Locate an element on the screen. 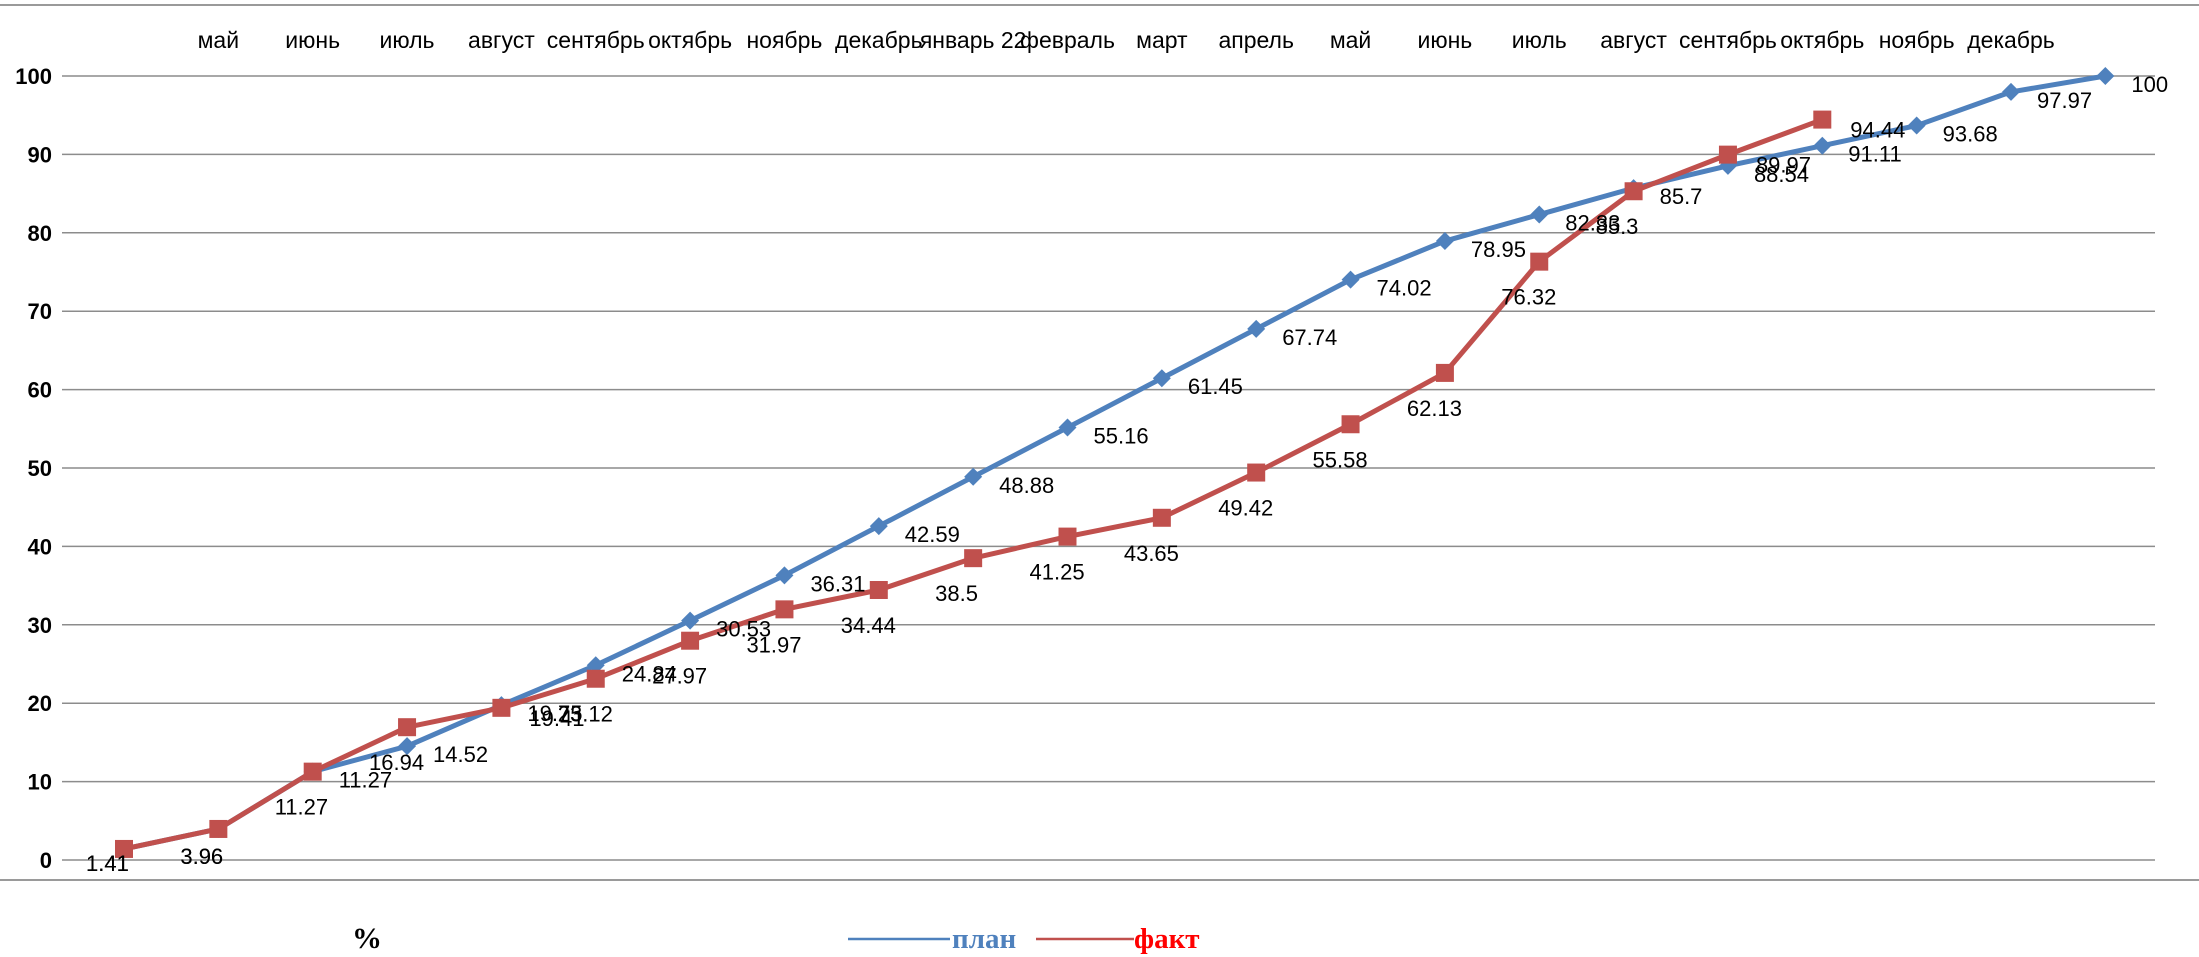  fact-data-label-7: 31.97 is located at coordinates (773, 644).